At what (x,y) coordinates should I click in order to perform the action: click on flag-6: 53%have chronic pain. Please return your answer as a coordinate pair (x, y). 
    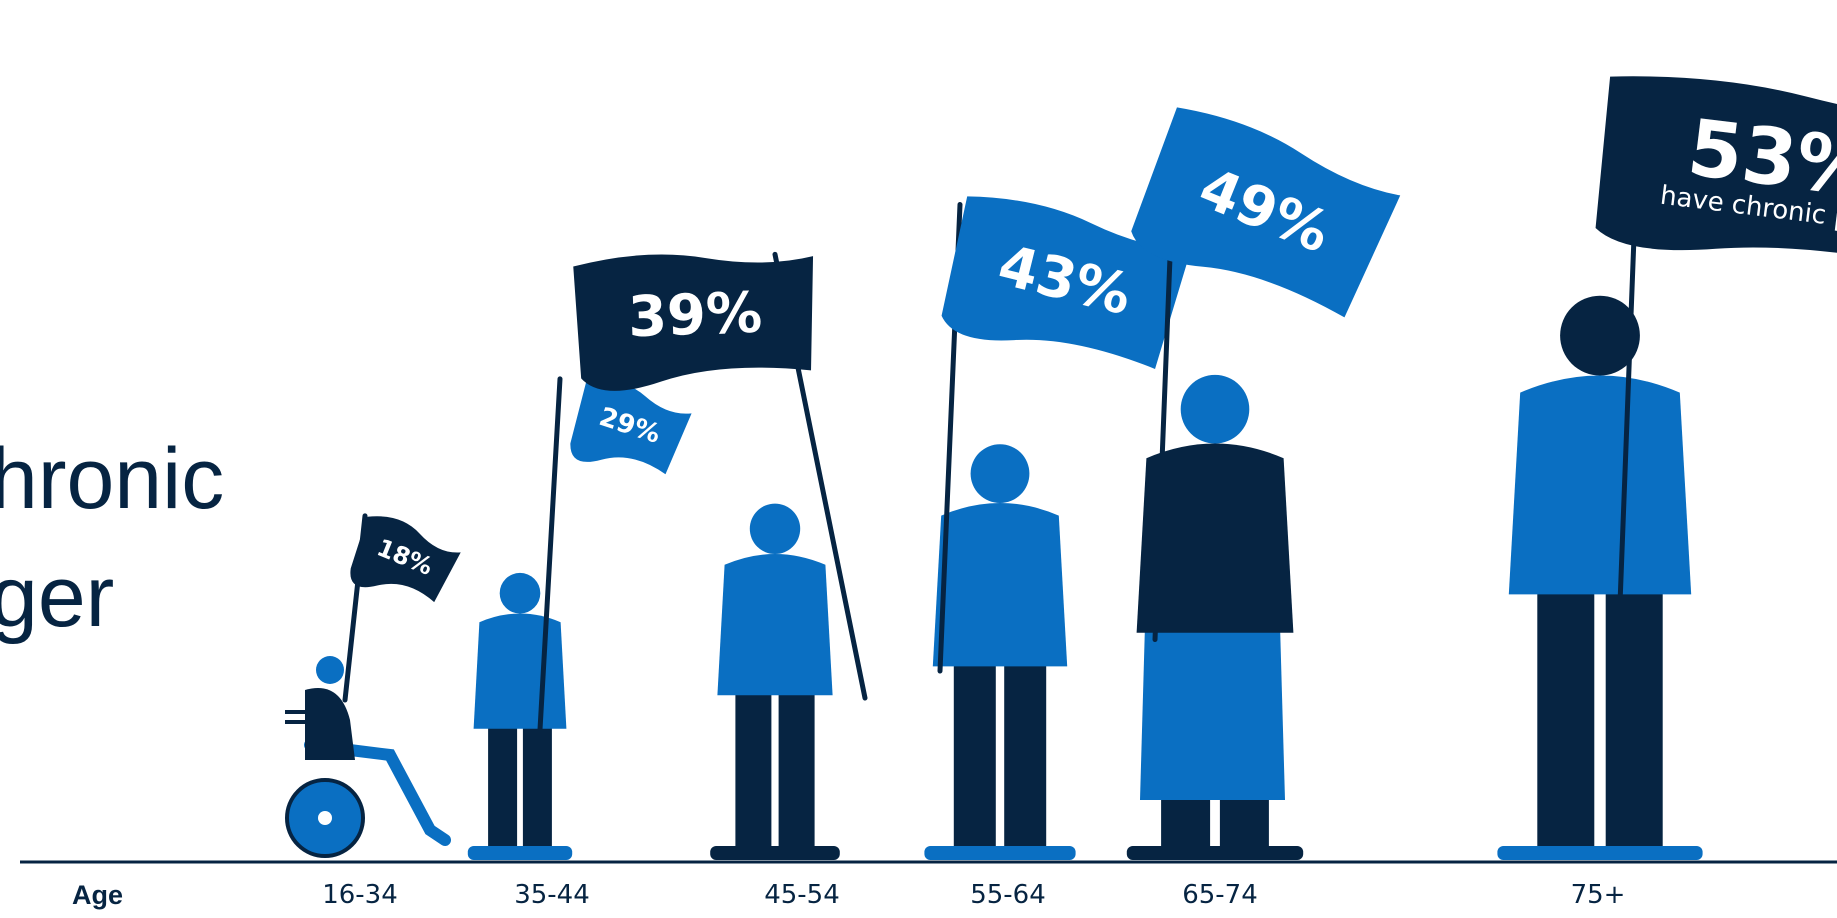
    Looking at the image, I should click on (1716, 173).